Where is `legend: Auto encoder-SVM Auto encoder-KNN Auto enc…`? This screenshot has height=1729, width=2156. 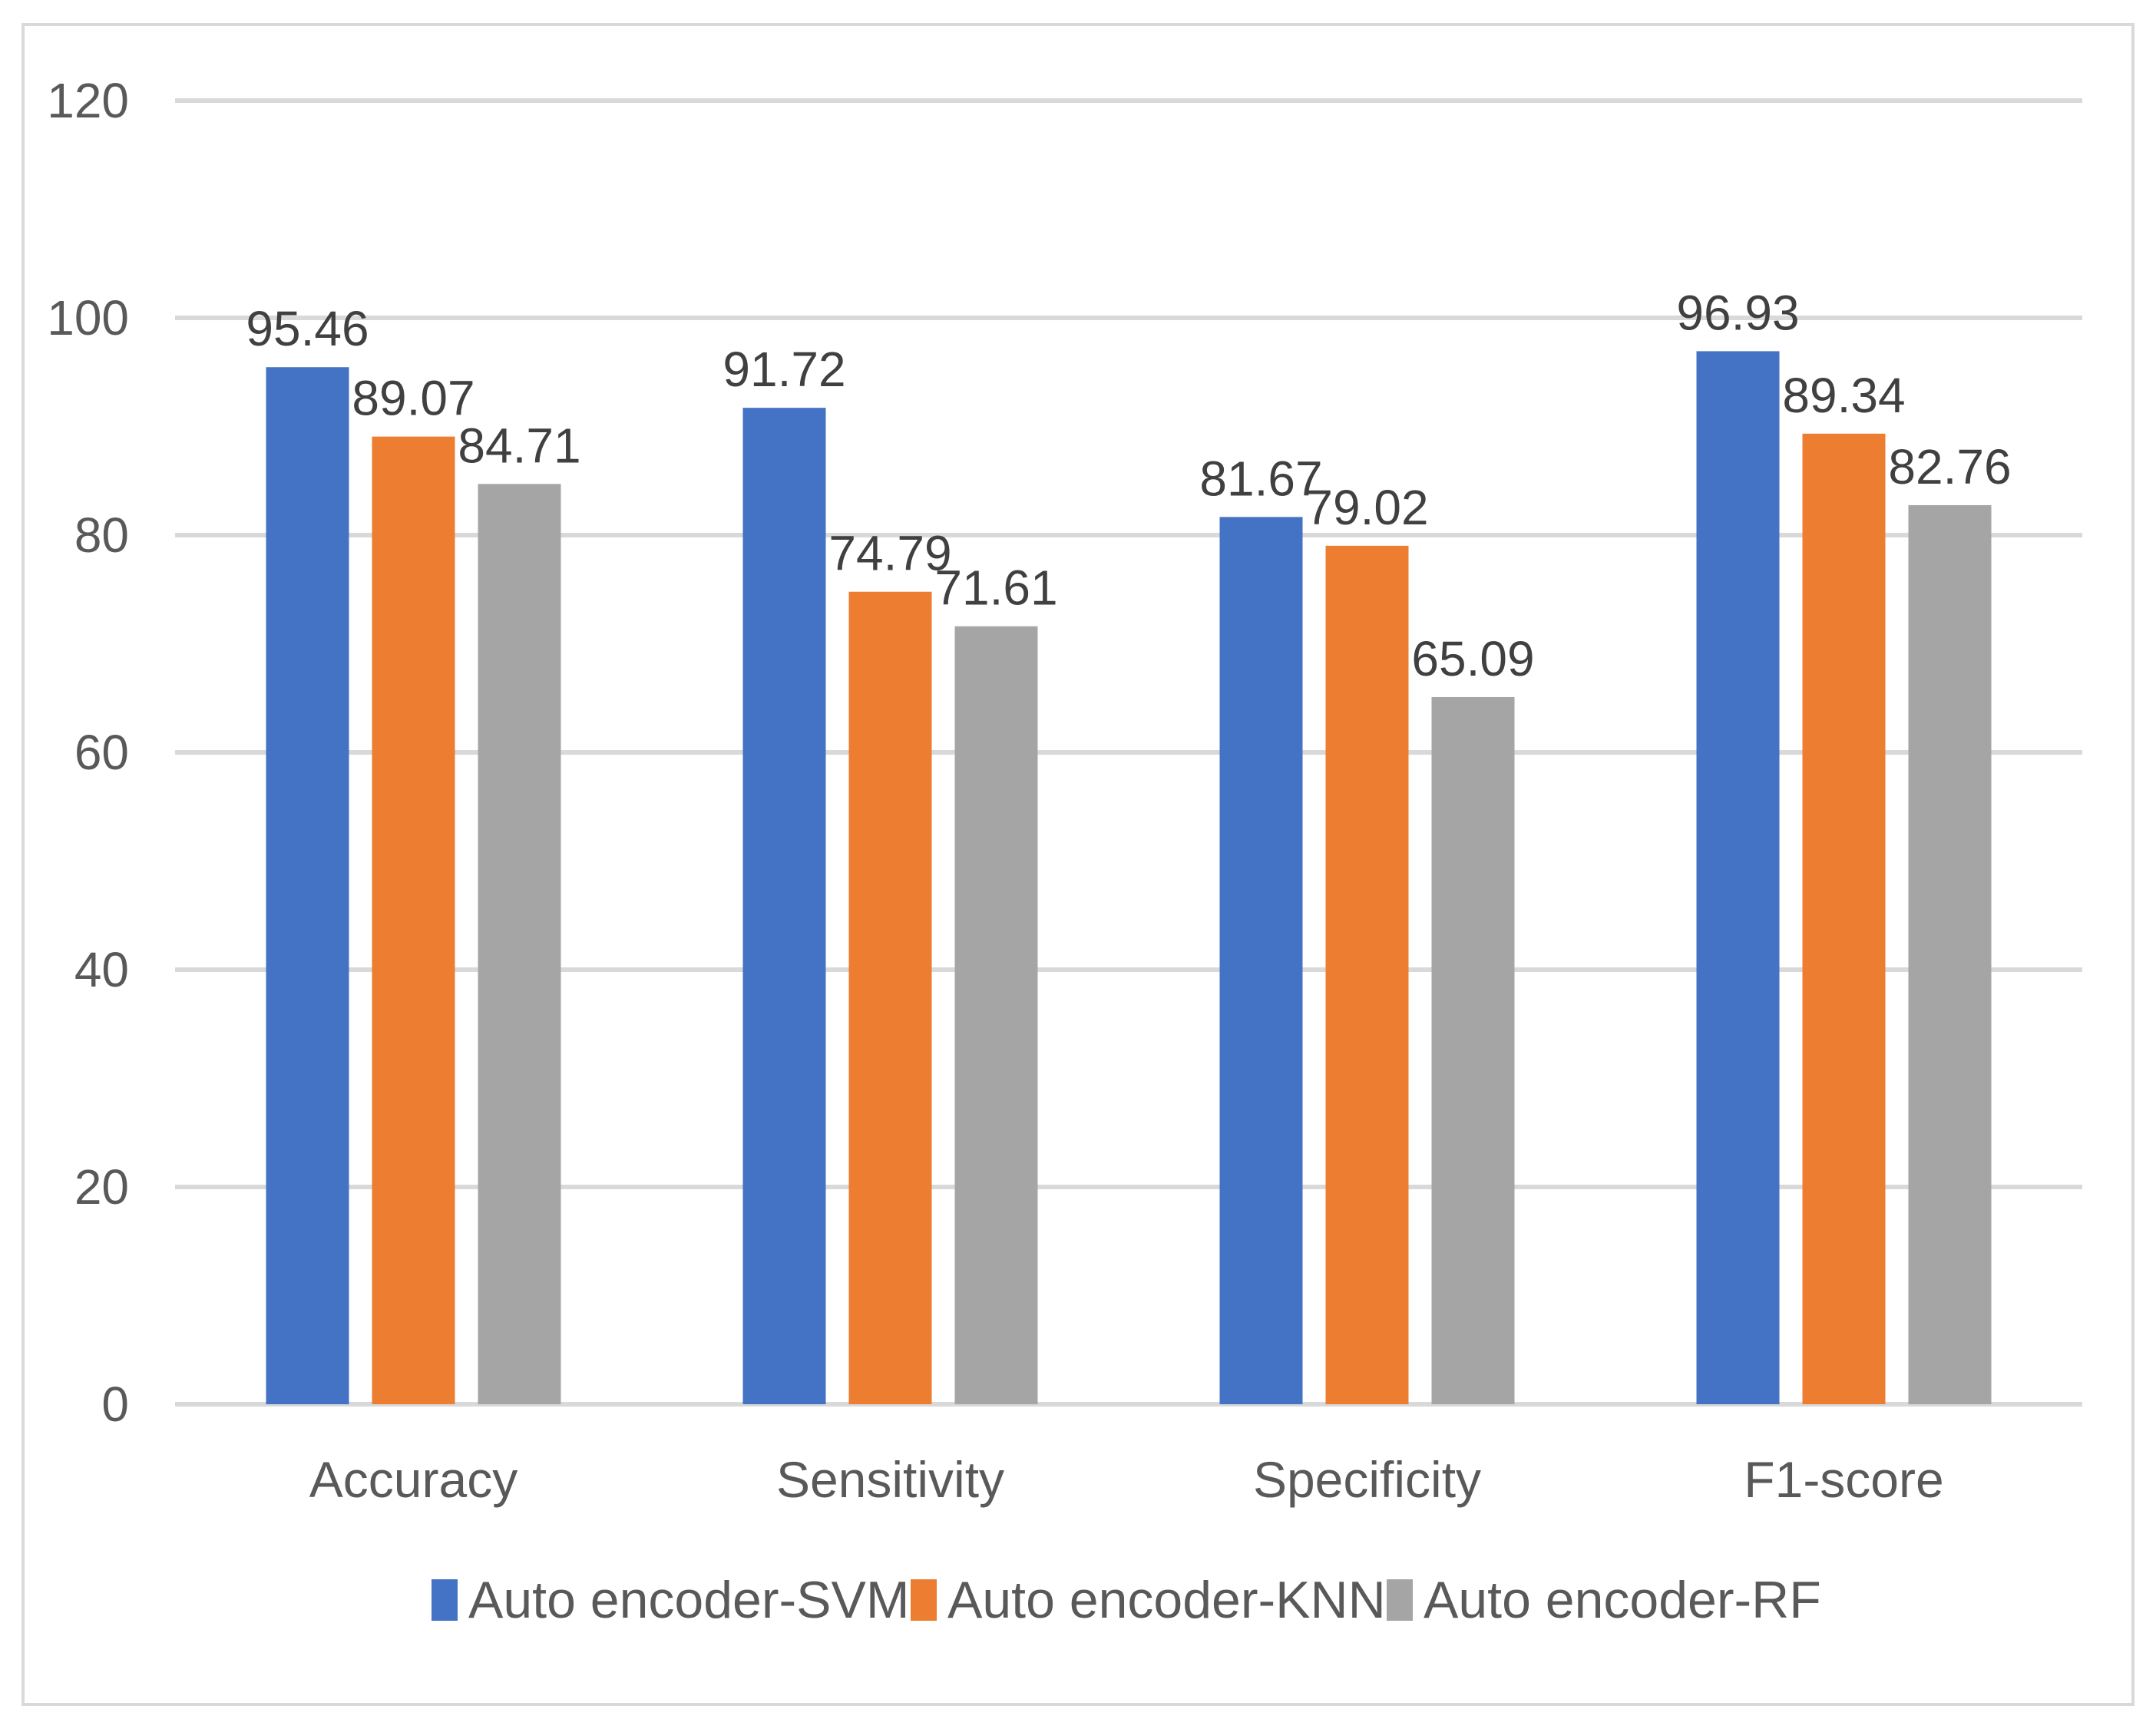
legend: Auto encoder-SVM Auto encoder-KNN Auto enc… is located at coordinates (1126, 1600).